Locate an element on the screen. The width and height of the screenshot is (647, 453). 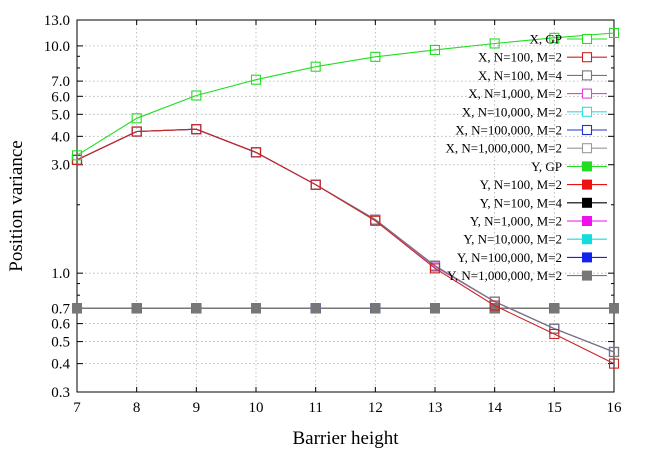
legend-label: X, N=1,000,000, M=2 is located at coordinates (504, 148).